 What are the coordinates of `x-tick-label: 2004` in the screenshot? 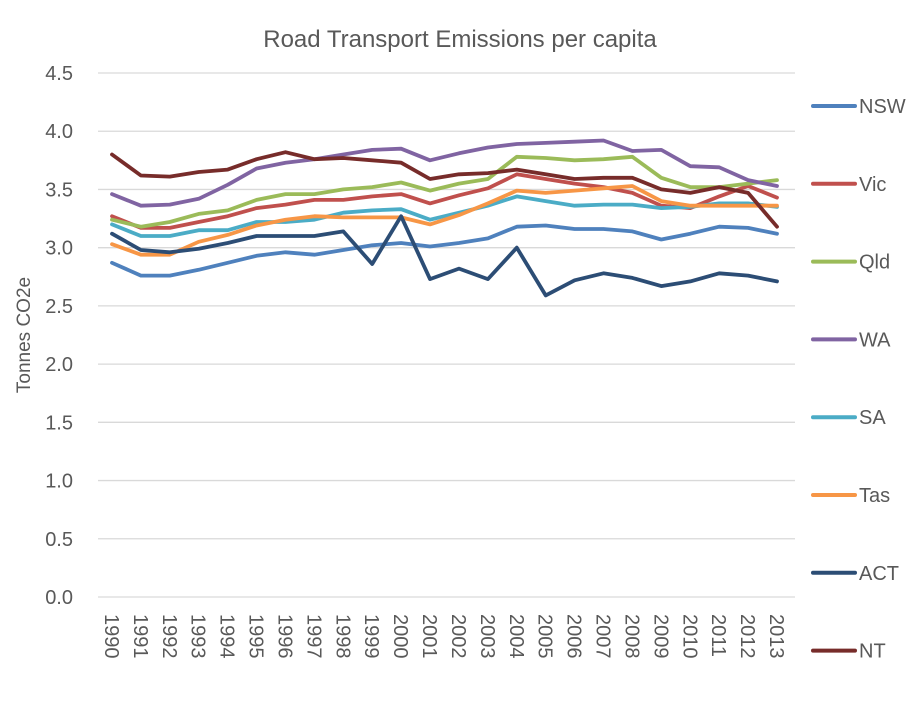 It's located at (516, 636).